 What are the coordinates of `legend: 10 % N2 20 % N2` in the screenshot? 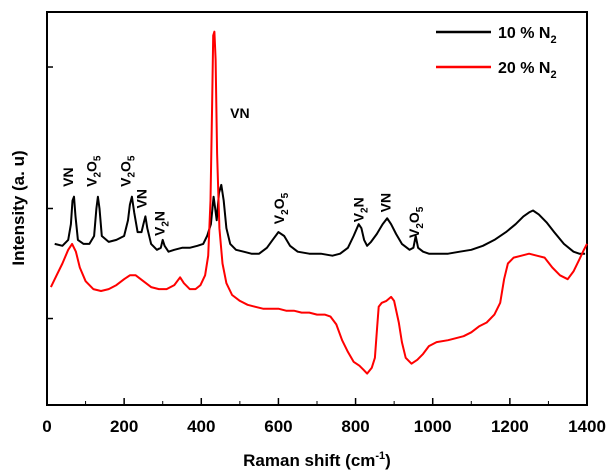 It's located at (496, 53).